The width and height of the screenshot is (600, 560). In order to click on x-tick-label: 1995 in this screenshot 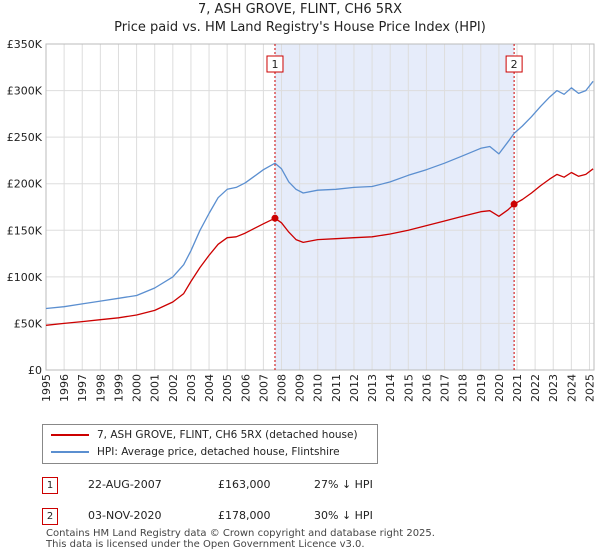, I will do `click(46, 388)`.